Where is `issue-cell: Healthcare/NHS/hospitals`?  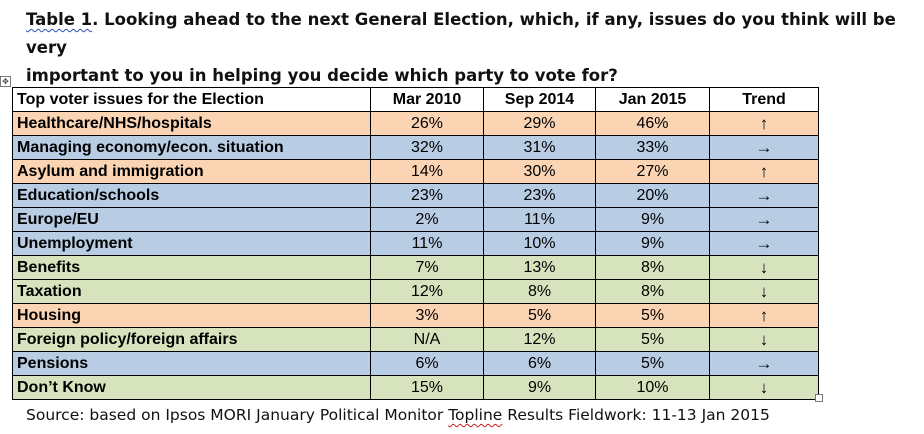
issue-cell: Healthcare/NHS/hospitals is located at coordinates (191, 123).